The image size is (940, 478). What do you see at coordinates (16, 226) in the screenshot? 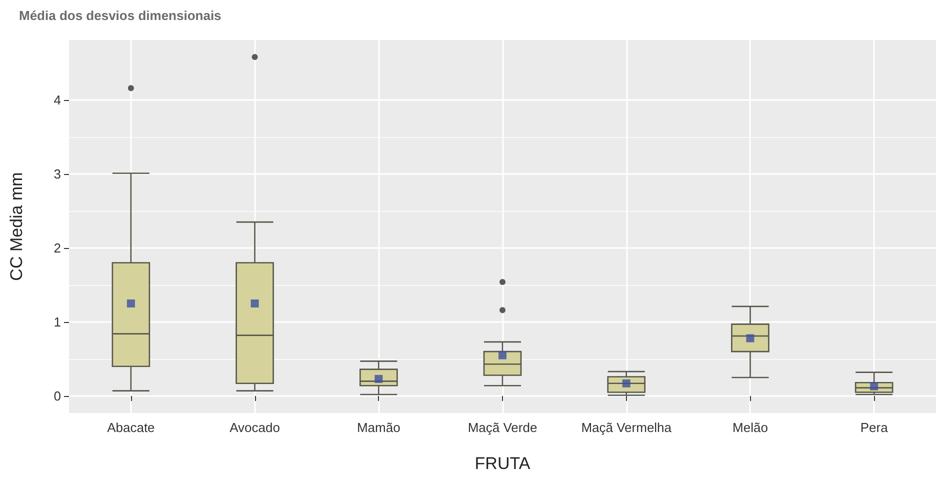
I see `y-axis-title: CC Media mm` at bounding box center [16, 226].